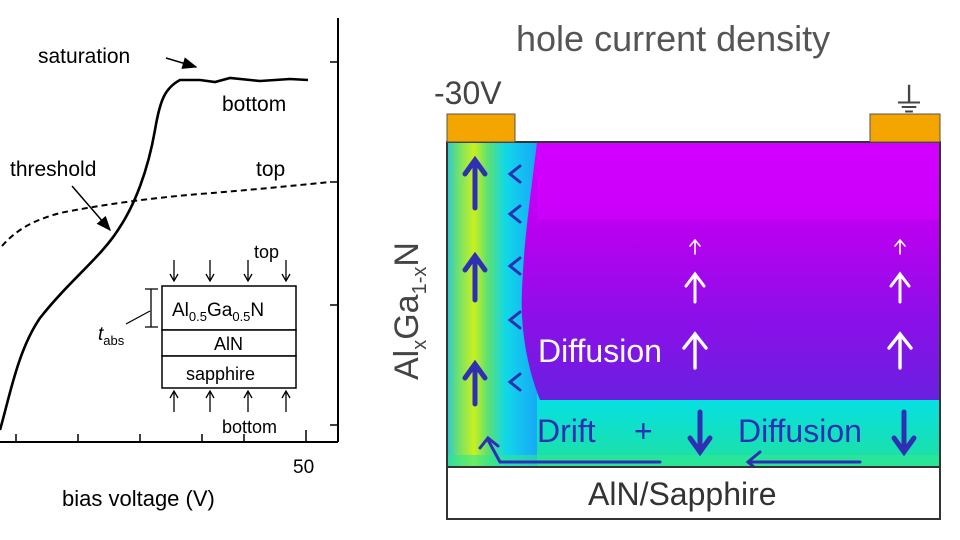 This screenshot has width=960, height=540. I want to click on material-ylabel: AlxGa1-xN, so click(409, 311).